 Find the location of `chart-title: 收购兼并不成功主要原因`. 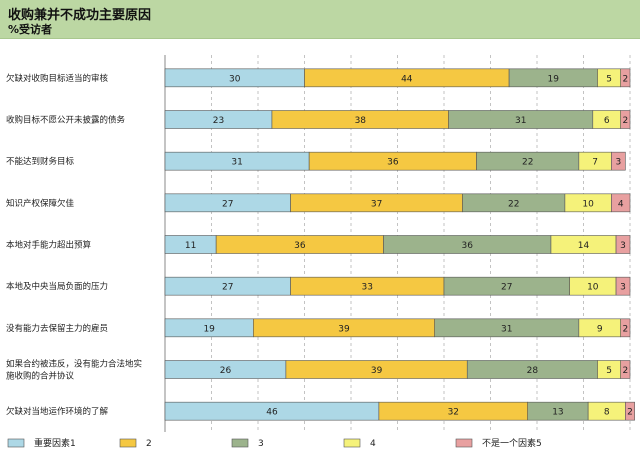

chart-title: 收购兼并不成功主要原因 is located at coordinates (80, 15).